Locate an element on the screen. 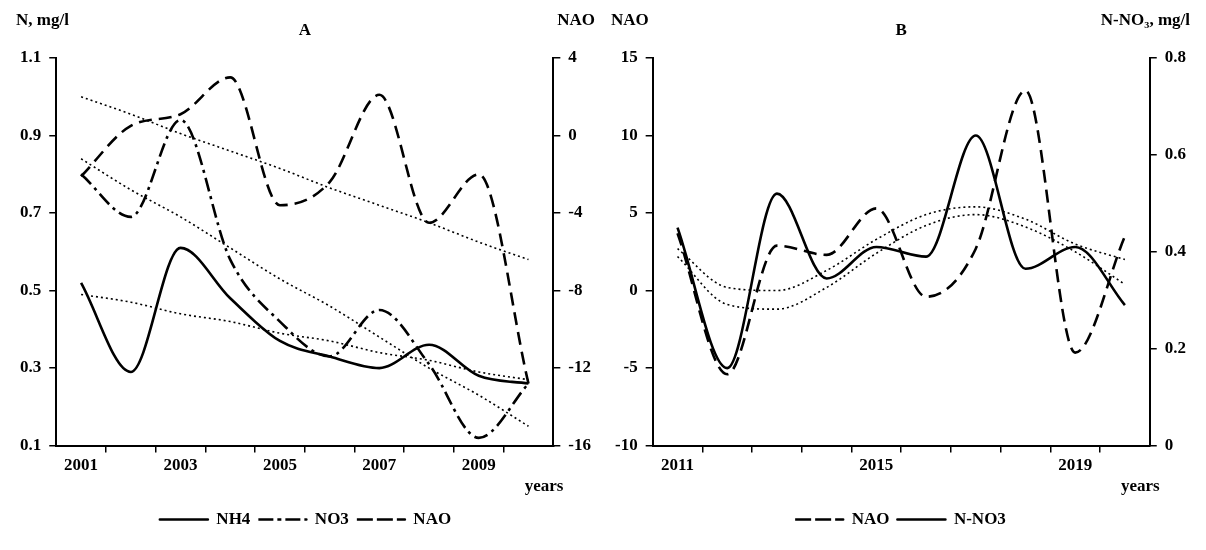 The image size is (1206, 550). x-tick-label: 2003 is located at coordinates (180, 465).